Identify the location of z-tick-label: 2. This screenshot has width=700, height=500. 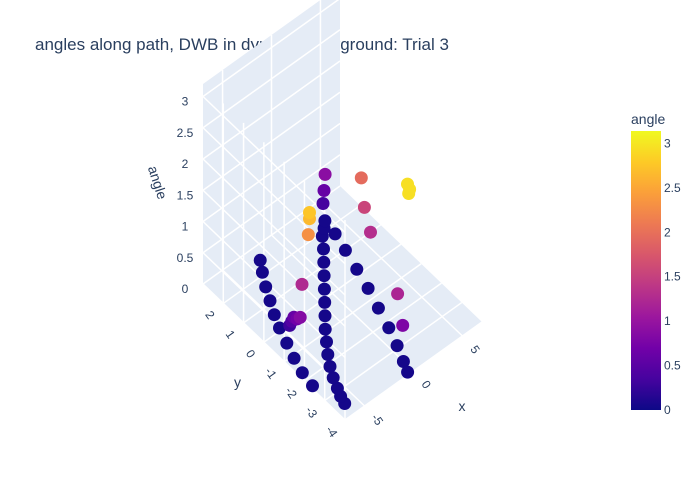
(185, 164).